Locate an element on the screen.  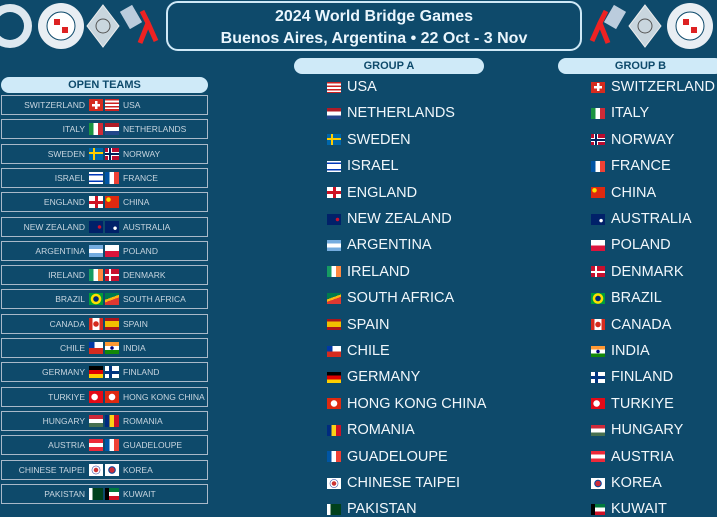
team-name: TURKIYE is located at coordinates (642, 403).